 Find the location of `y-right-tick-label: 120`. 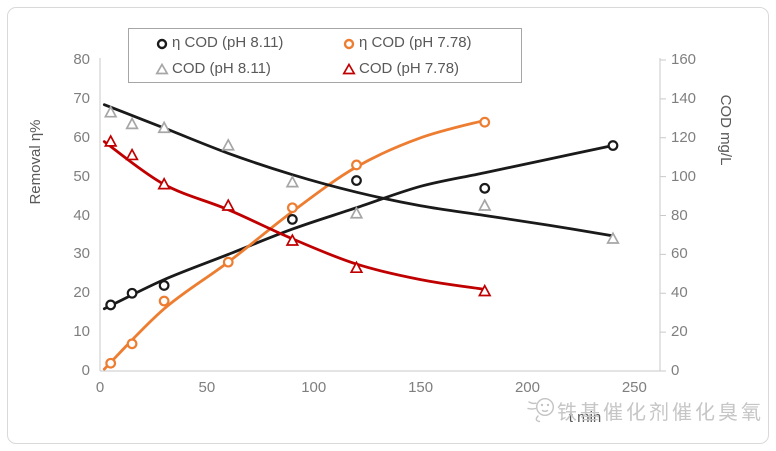

y-right-tick-label: 120 is located at coordinates (684, 137).